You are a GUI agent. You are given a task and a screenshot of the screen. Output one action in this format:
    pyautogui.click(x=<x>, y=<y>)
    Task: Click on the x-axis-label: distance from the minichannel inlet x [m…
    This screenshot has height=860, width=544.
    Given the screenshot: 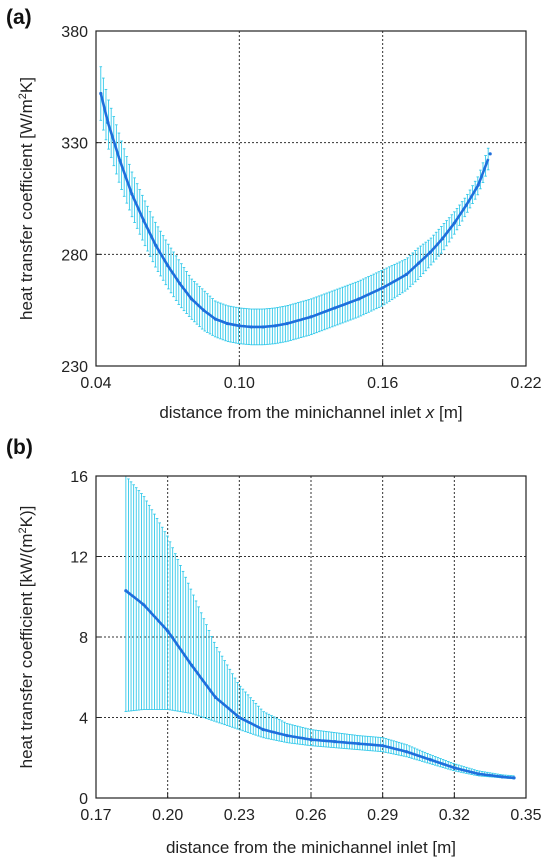 What is the action you would take?
    pyautogui.click(x=310, y=412)
    